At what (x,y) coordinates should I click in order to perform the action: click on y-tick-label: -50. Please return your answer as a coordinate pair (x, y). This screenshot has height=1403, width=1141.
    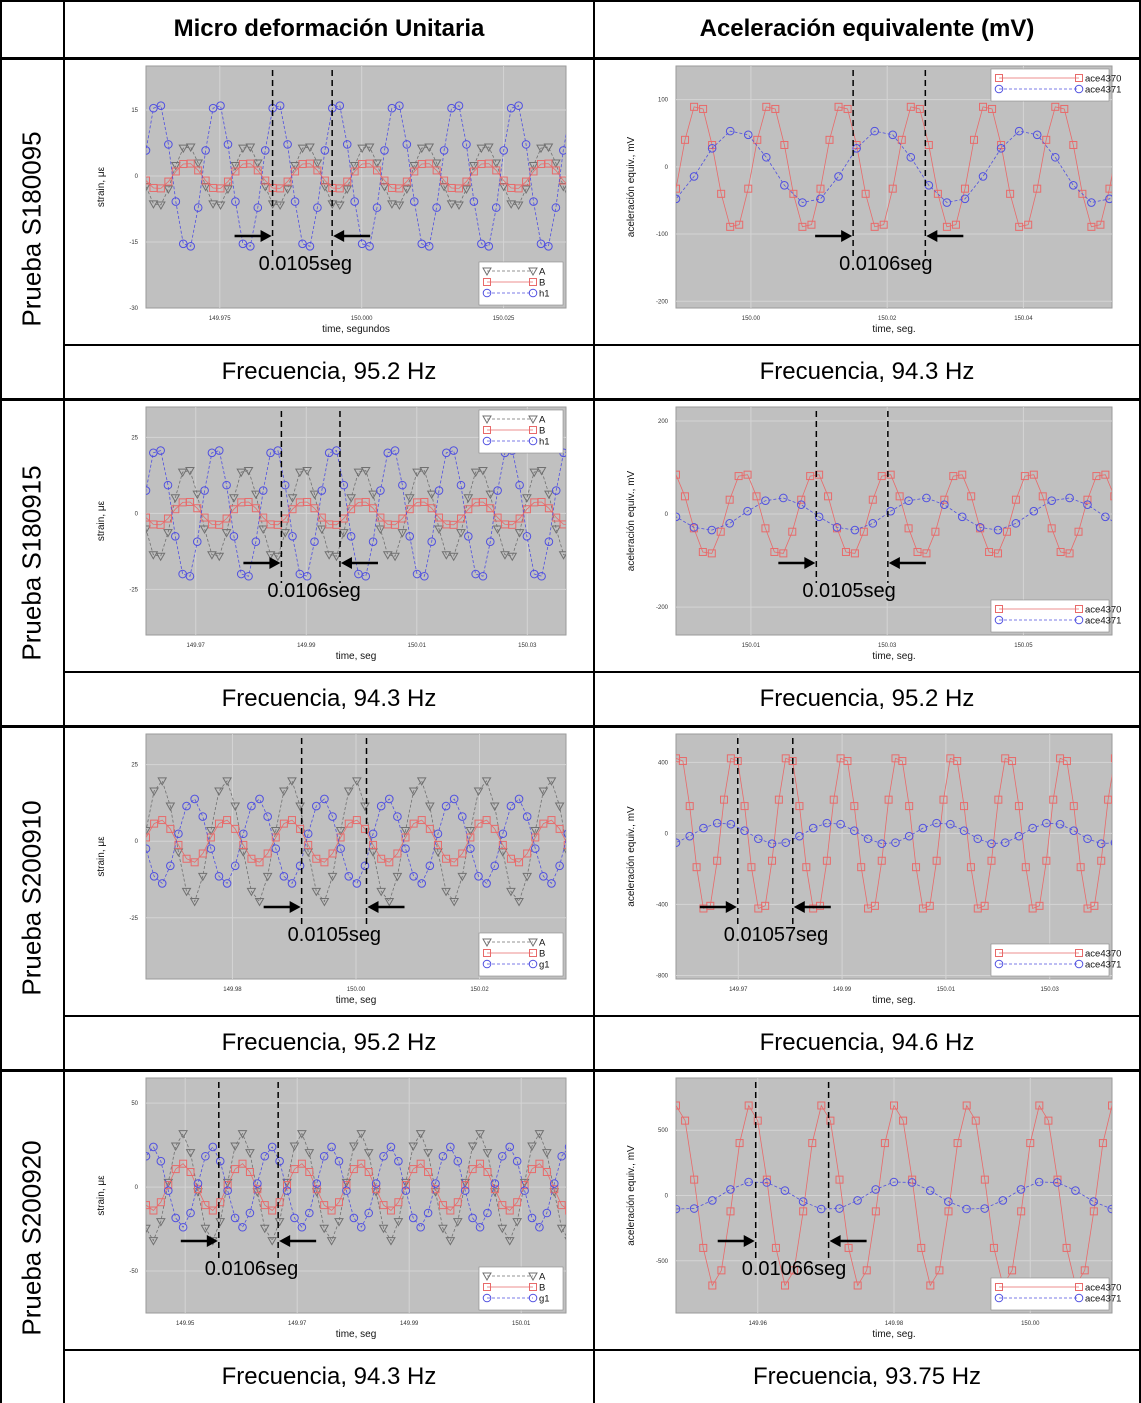
    Looking at the image, I should click on (133, 1272).